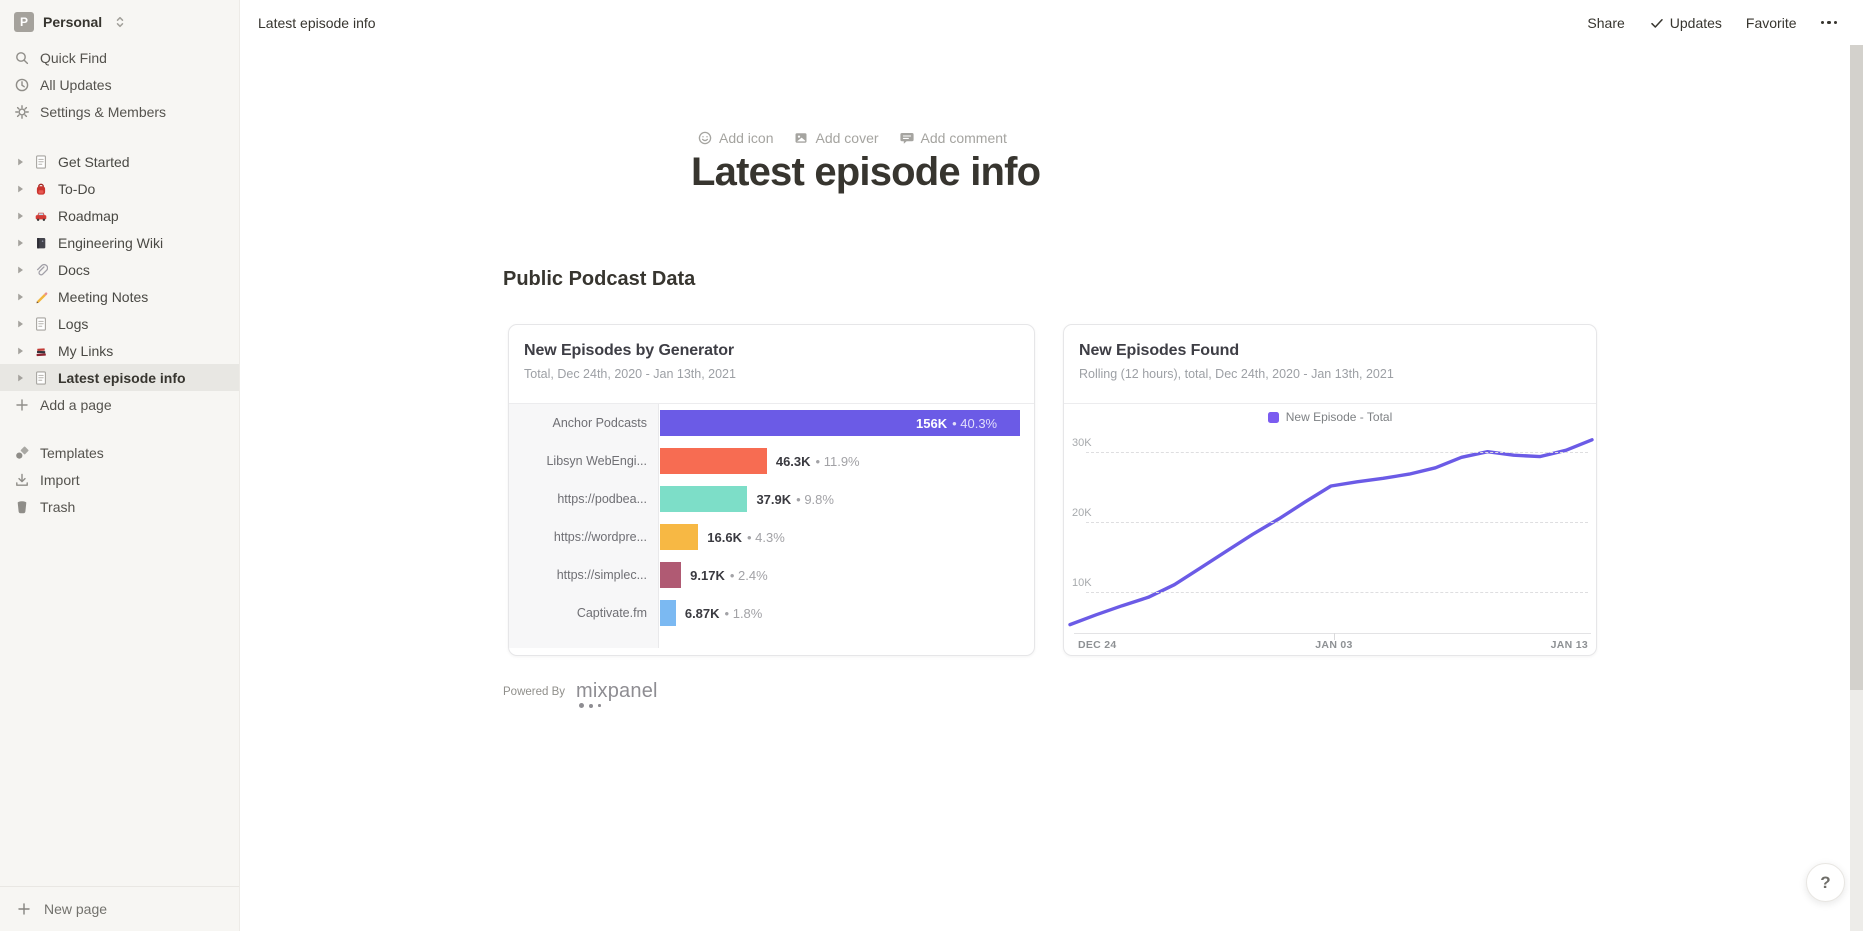 The width and height of the screenshot is (1863, 931). What do you see at coordinates (1097, 645) in the screenshot?
I see `x-axis-label: DEC 24` at bounding box center [1097, 645].